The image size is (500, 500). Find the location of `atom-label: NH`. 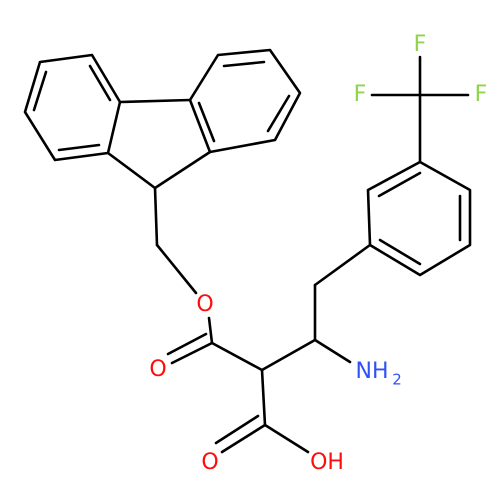

atom-label: NH is located at coordinates (372, 371).